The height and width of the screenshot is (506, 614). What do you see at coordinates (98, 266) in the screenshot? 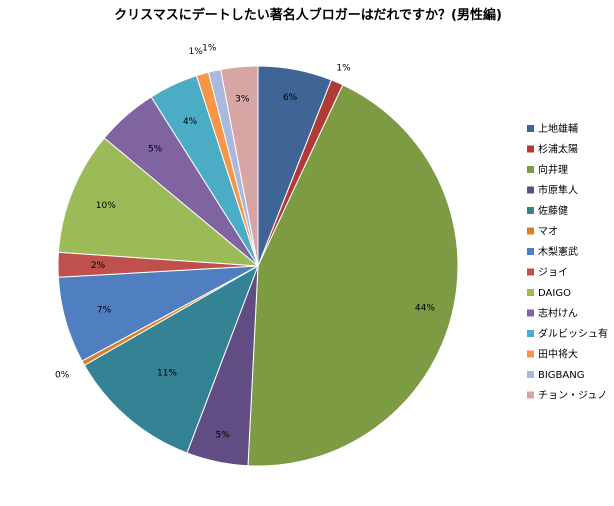
I see `slice-label-8: 2%` at bounding box center [98, 266].